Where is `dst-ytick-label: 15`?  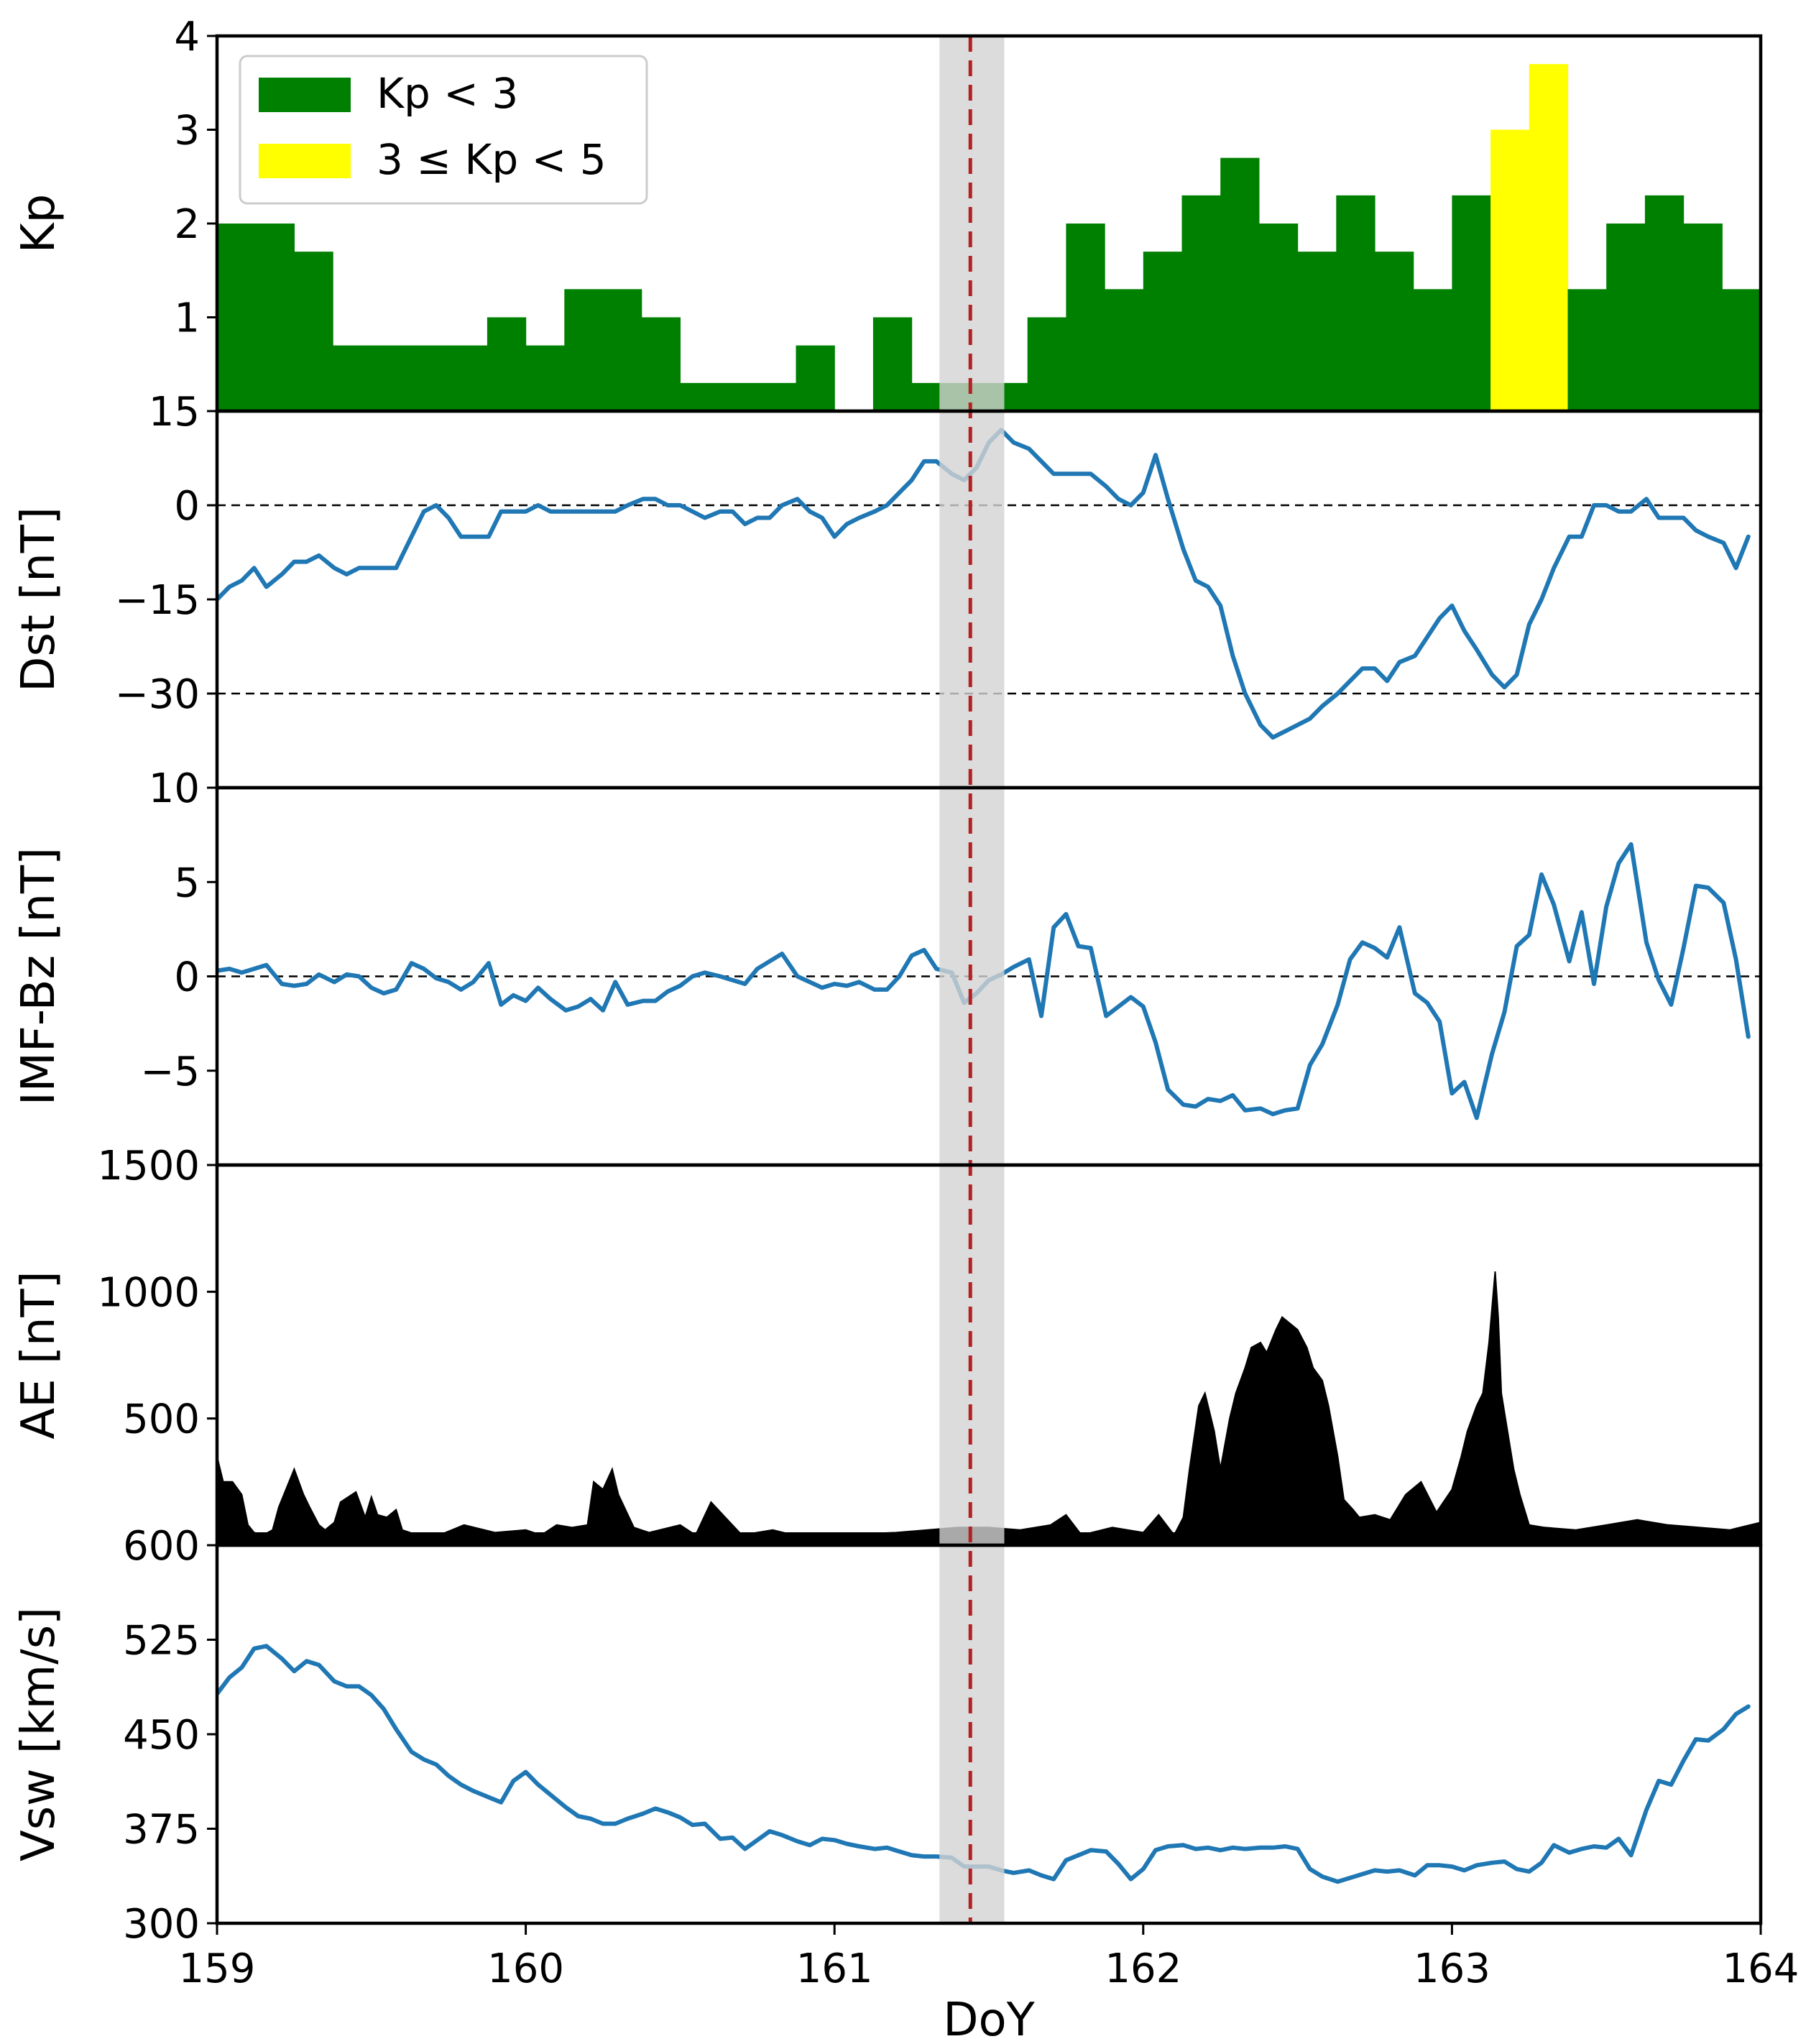
dst-ytick-label: 15 is located at coordinates (174, 412).